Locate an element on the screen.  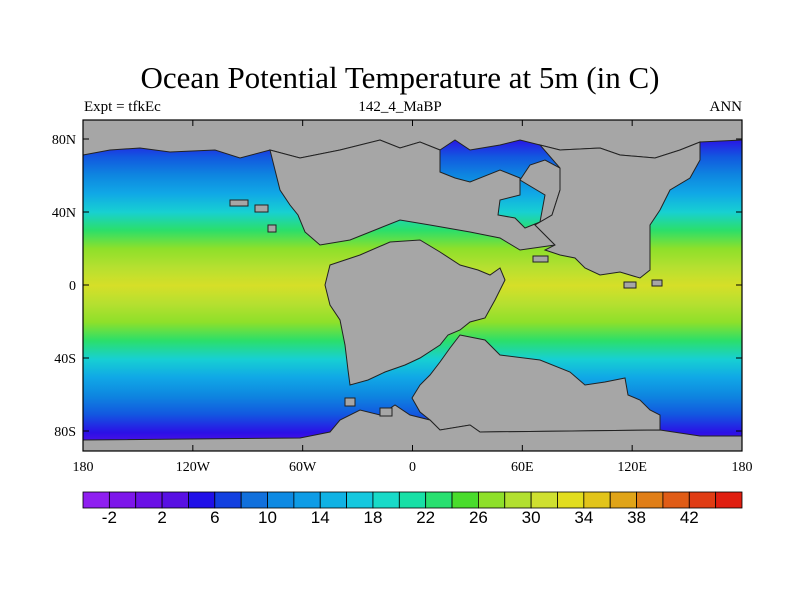
longitude-labels: 180 120W 60W 0 60E 120E 180 is located at coordinates (413, 467).